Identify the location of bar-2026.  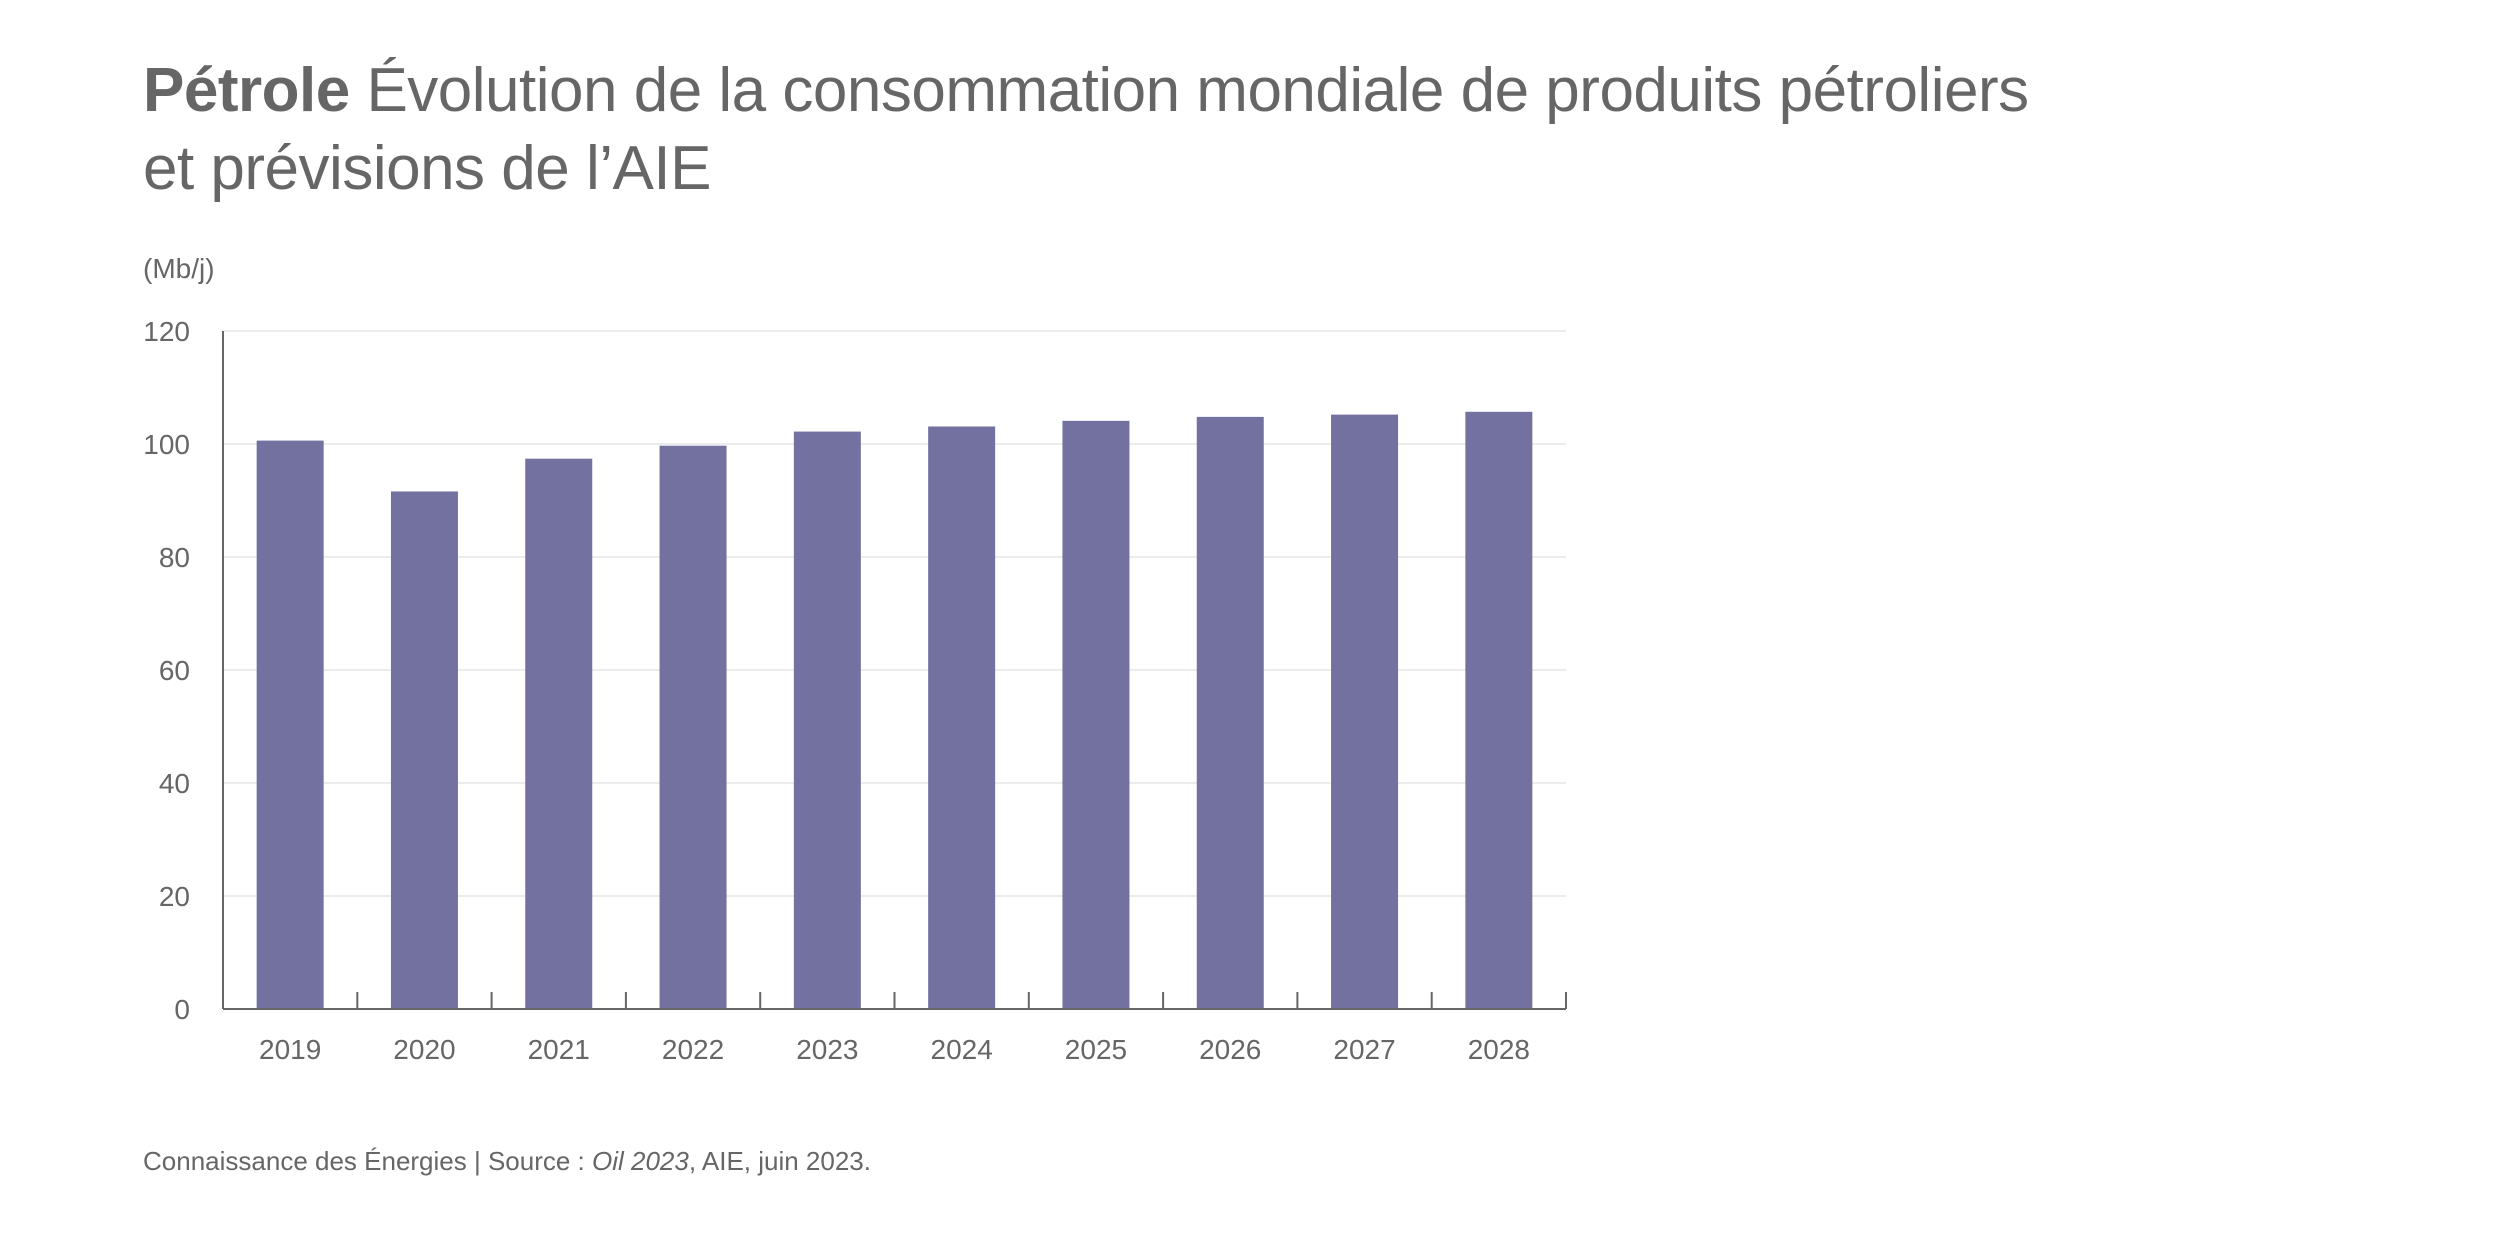
(1230, 712).